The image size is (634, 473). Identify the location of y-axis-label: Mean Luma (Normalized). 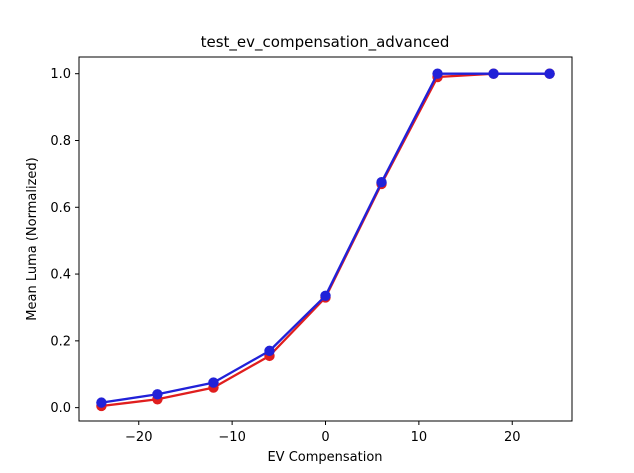
(32, 238).